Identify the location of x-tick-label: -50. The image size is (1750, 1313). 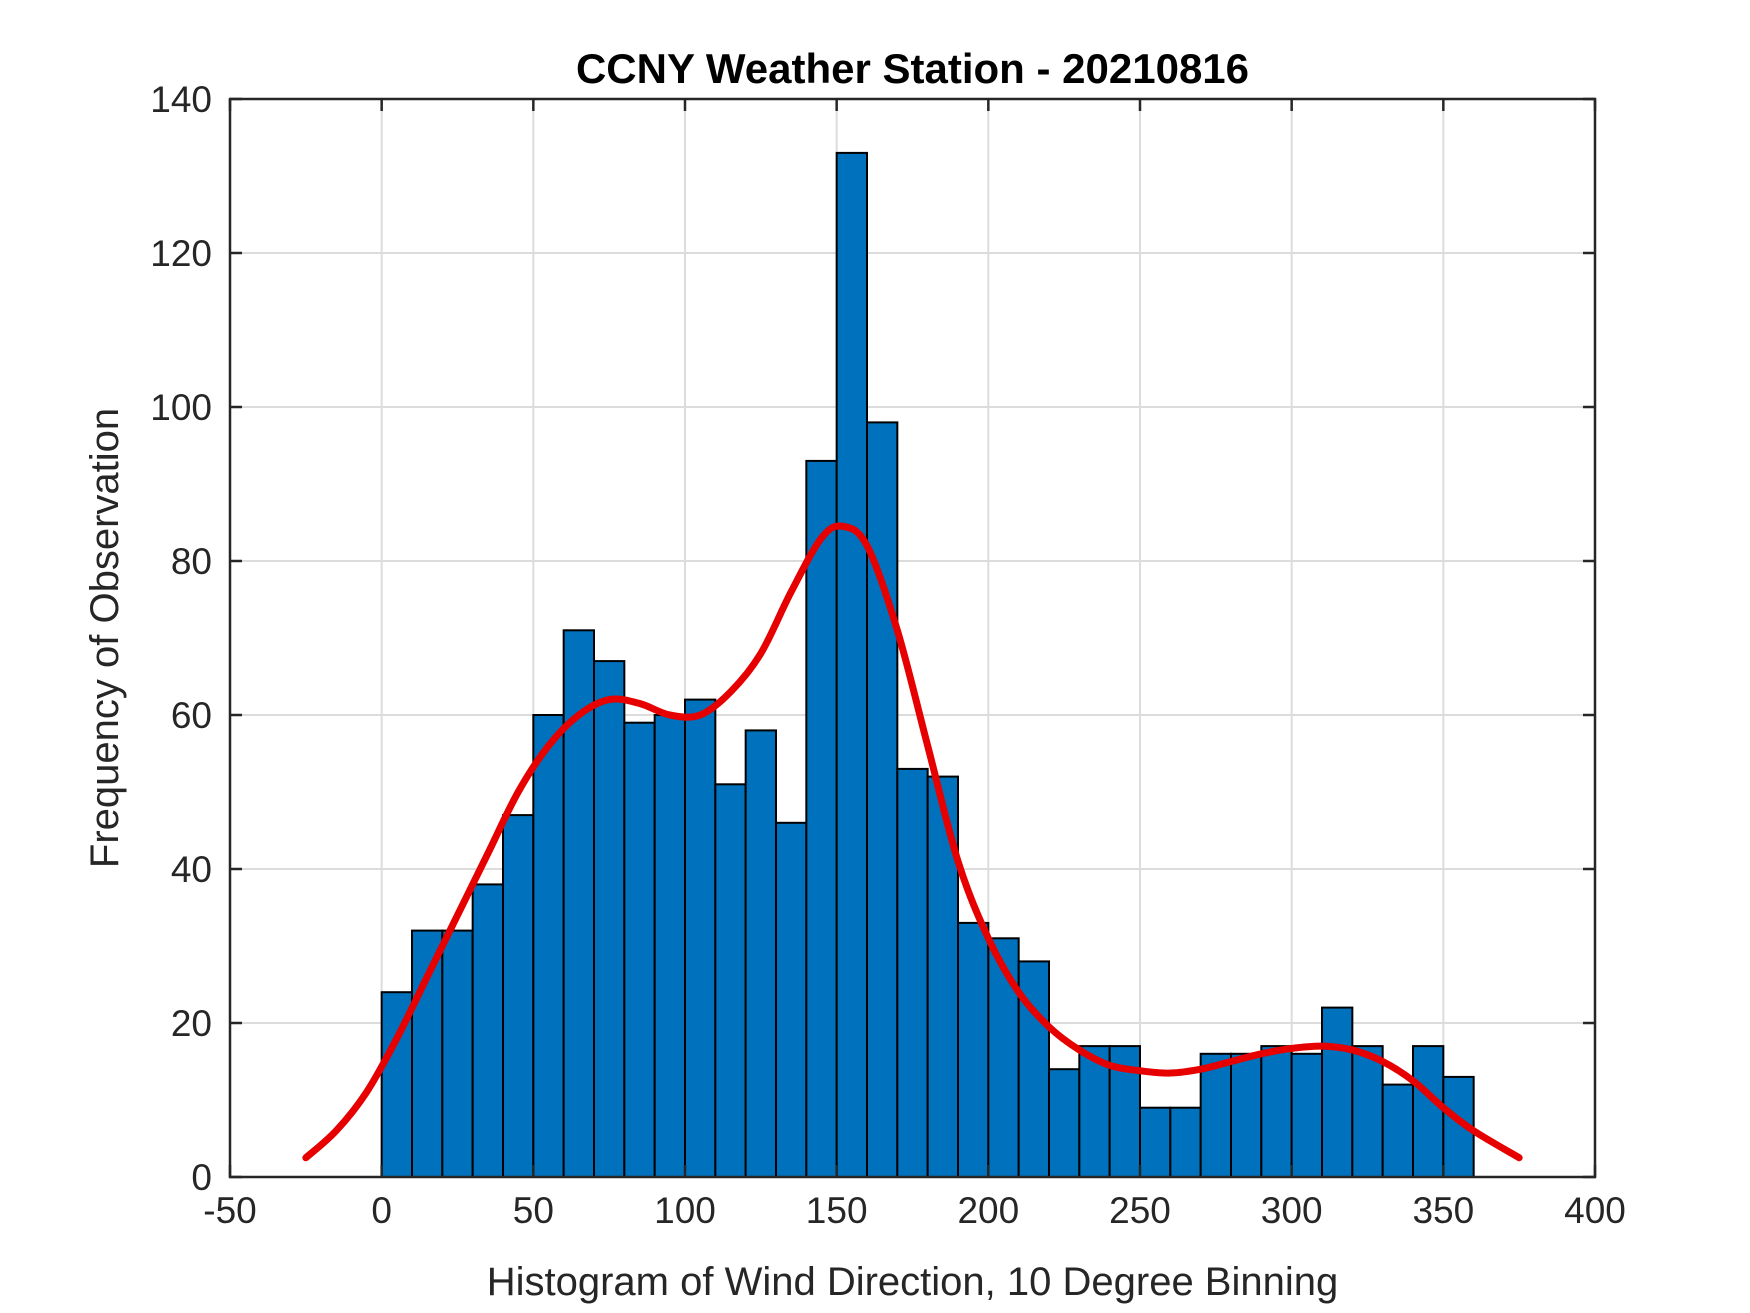
(229, 1210).